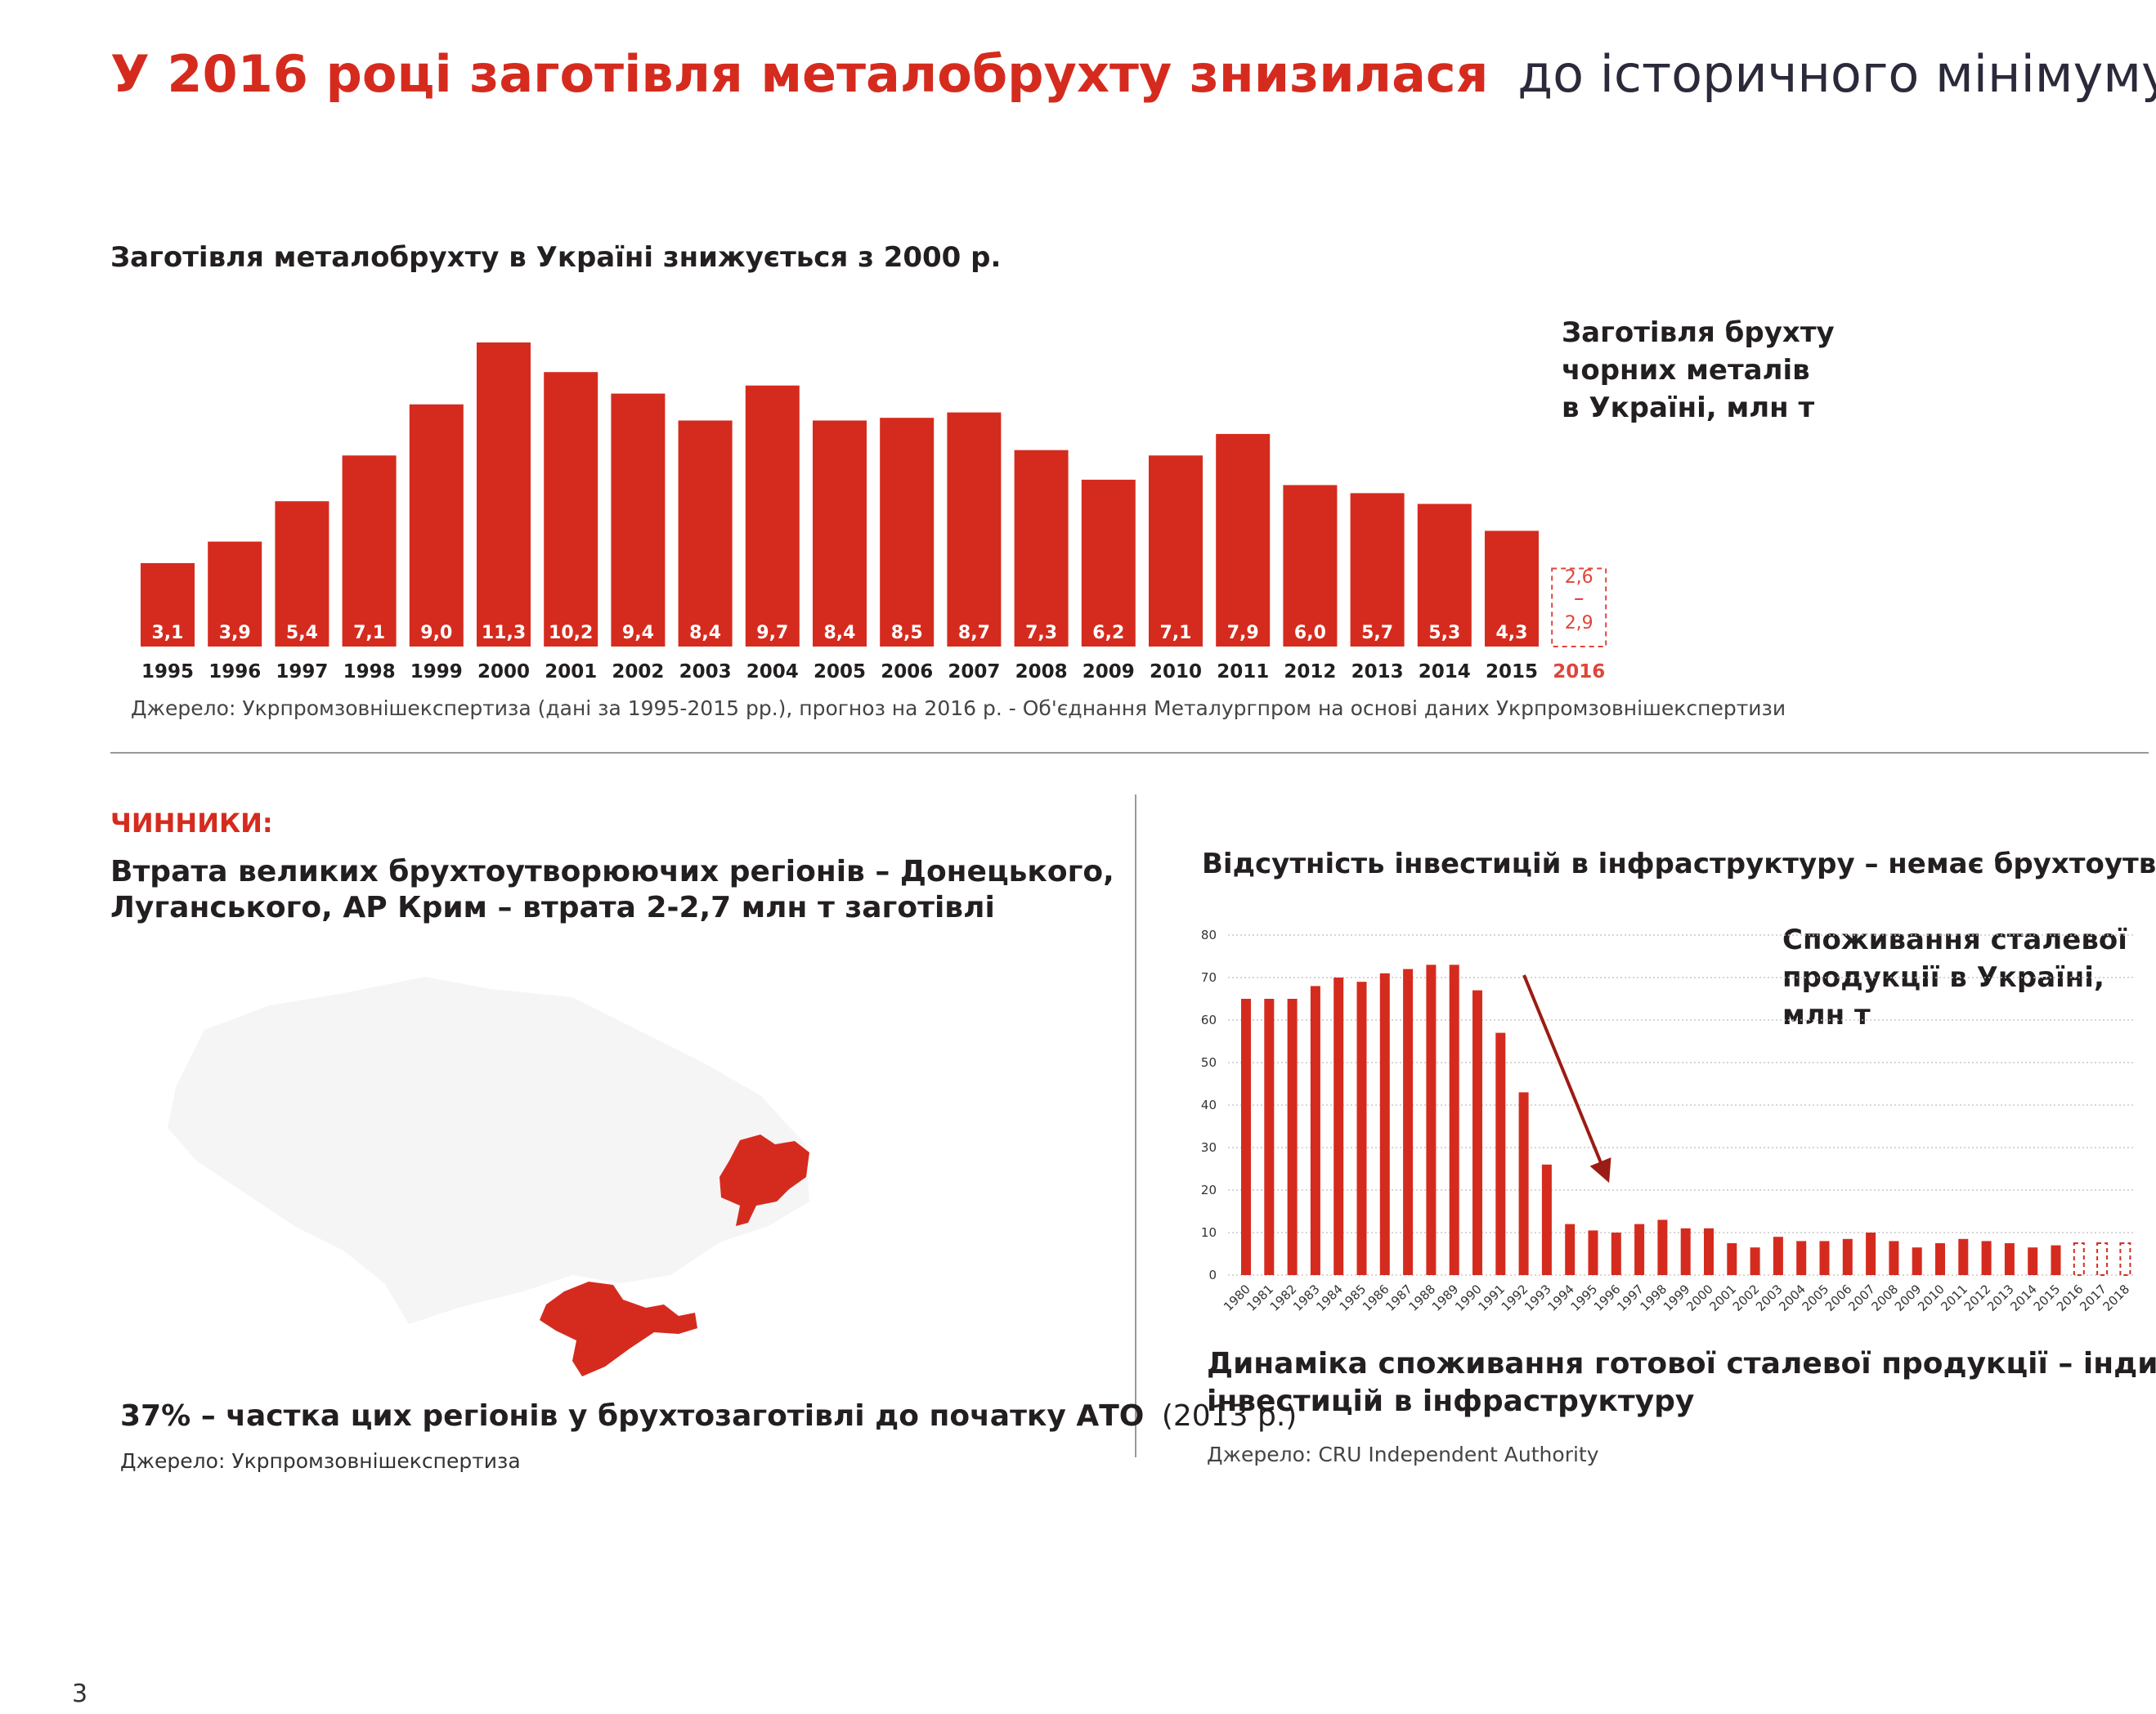 Image resolution: width=2156 pixels, height=1714 pixels. Describe the element at coordinates (772, 633) in the screenshot. I see `value-label: 9,7` at that location.